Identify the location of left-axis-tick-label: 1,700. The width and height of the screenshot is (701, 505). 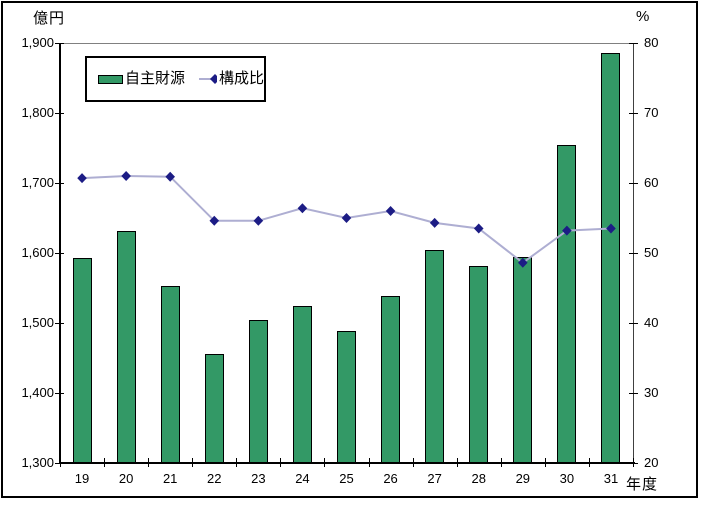
(37, 182).